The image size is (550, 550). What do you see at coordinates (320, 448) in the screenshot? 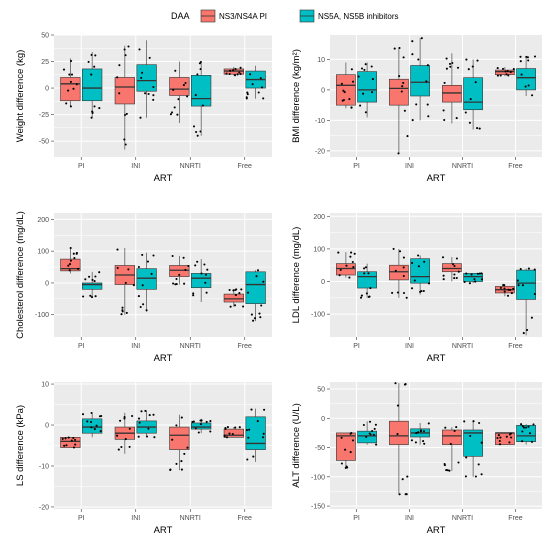
I see `y-tick-label: -50` at bounding box center [320, 448].